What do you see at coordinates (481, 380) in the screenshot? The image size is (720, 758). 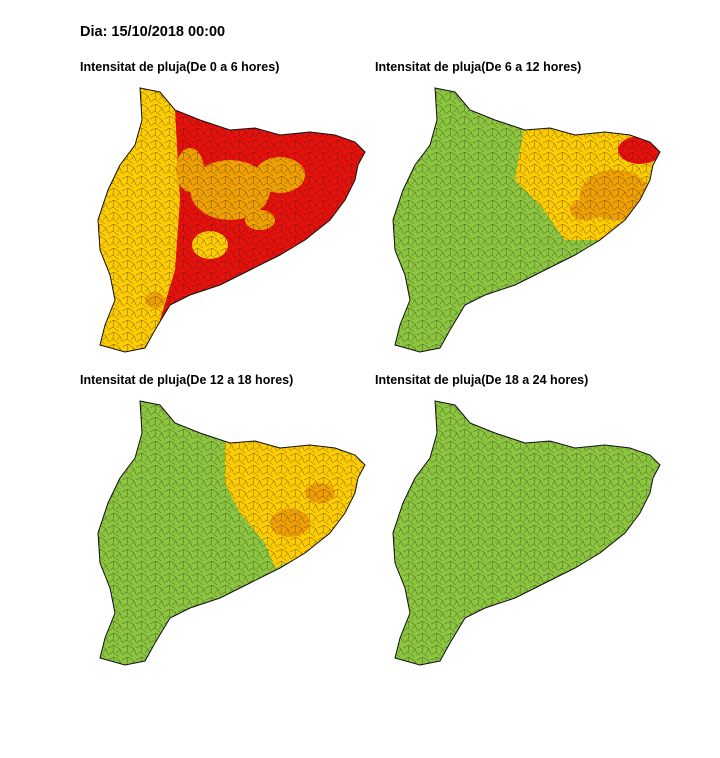 I see `panel-title: Intensitat de pluja(De 18 a 24 hores)` at bounding box center [481, 380].